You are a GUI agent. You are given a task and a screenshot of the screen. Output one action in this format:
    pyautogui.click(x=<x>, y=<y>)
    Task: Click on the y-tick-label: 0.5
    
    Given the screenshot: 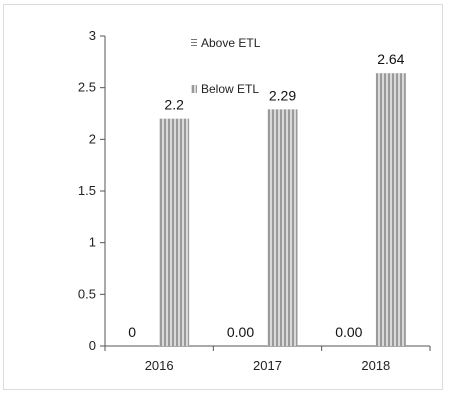 What is the action you would take?
    pyautogui.click(x=87, y=293)
    